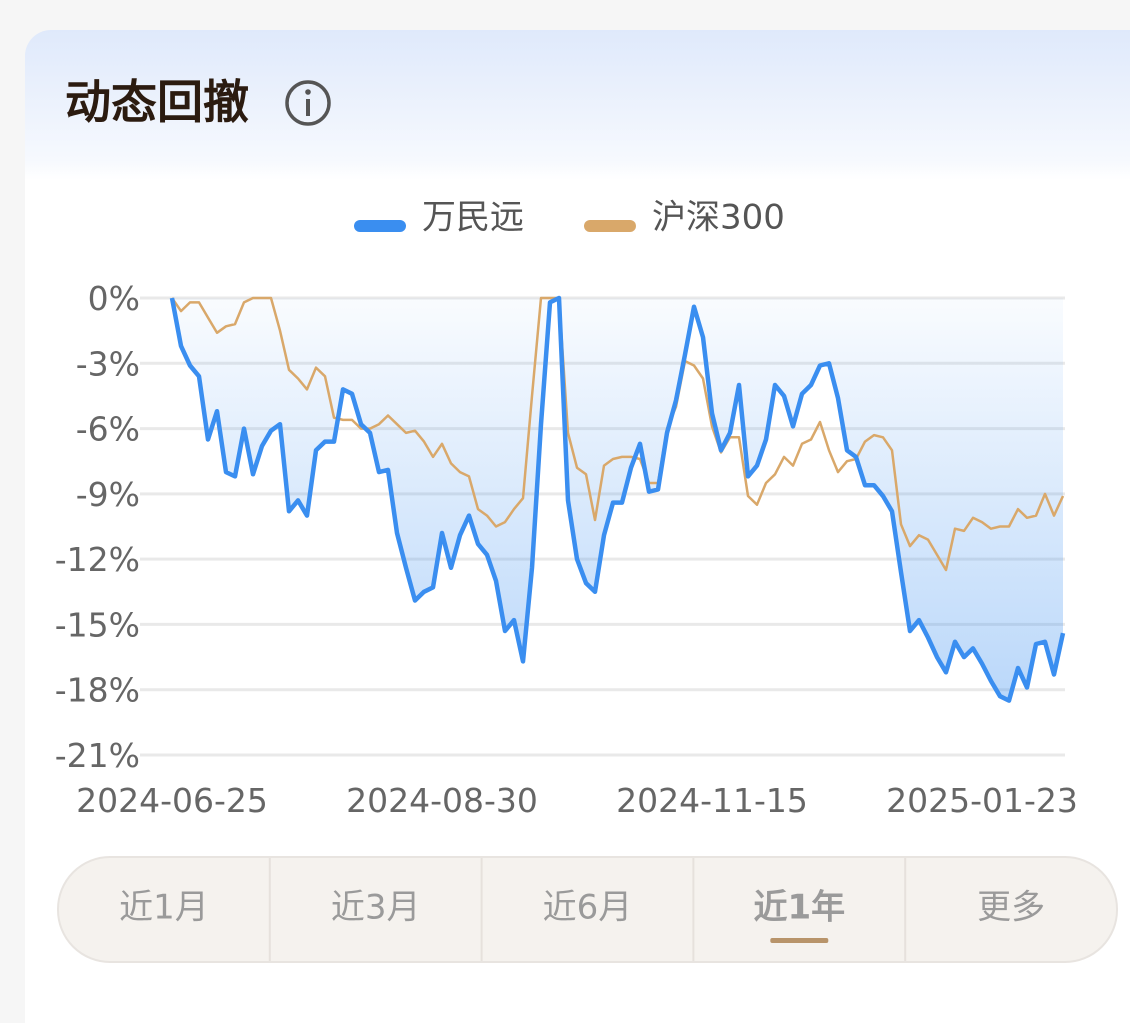  I want to click on y-tick-label: -3%, so click(108, 363).